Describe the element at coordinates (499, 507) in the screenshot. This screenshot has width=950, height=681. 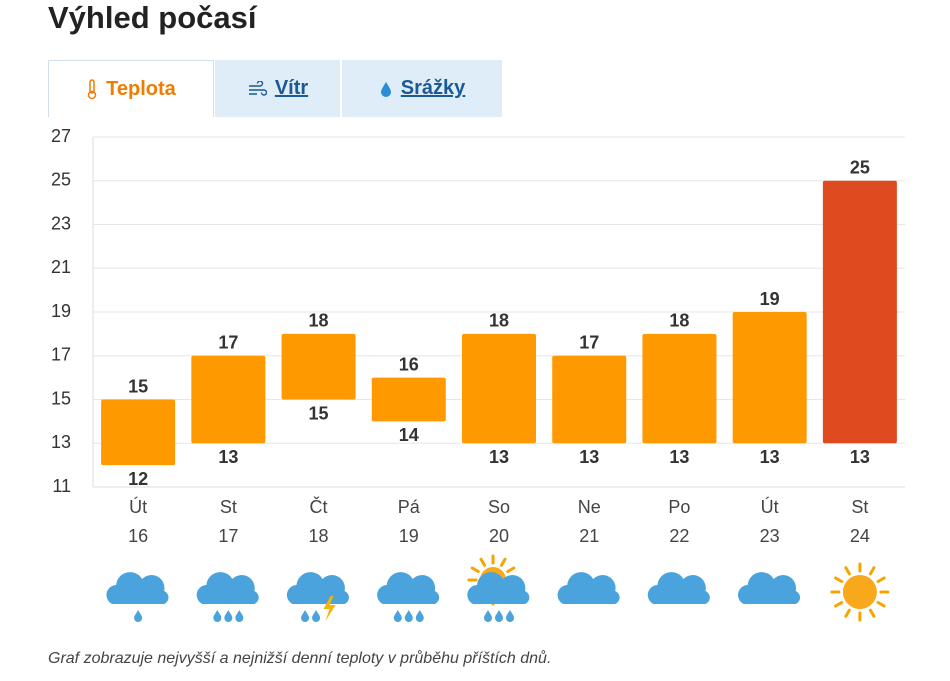
I see `day-label: So` at that location.